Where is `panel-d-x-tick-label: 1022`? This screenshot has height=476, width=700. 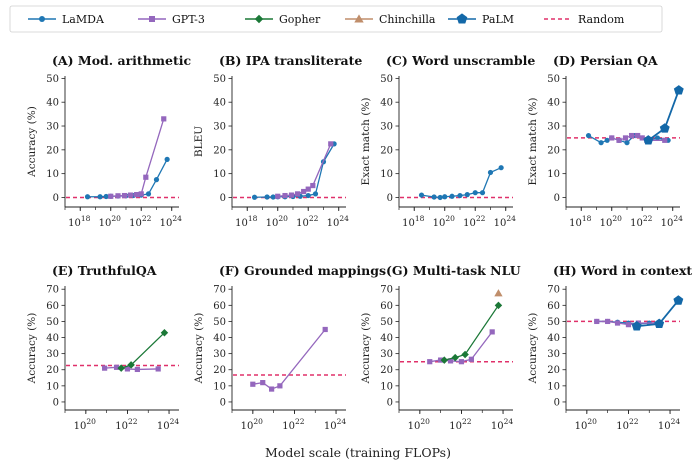 panel-d-x-tick-label: 1022 is located at coordinates (641, 221).